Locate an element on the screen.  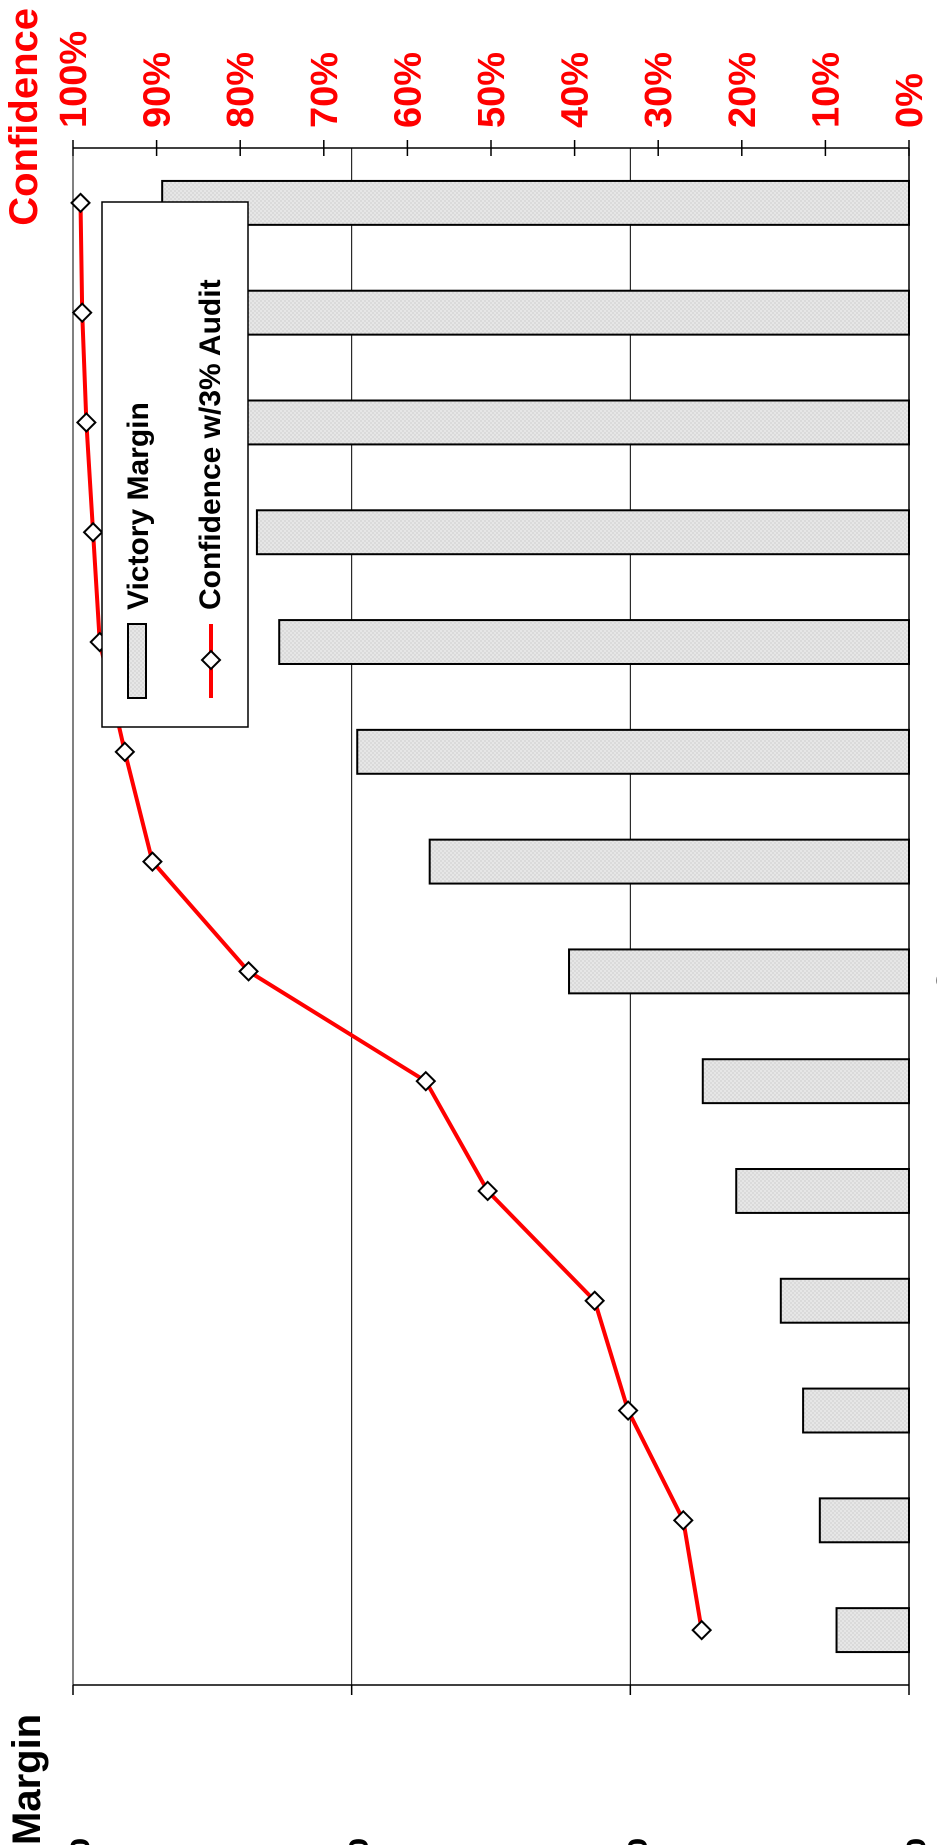
secondary-tick-label: 70% is located at coordinates (325, 90).